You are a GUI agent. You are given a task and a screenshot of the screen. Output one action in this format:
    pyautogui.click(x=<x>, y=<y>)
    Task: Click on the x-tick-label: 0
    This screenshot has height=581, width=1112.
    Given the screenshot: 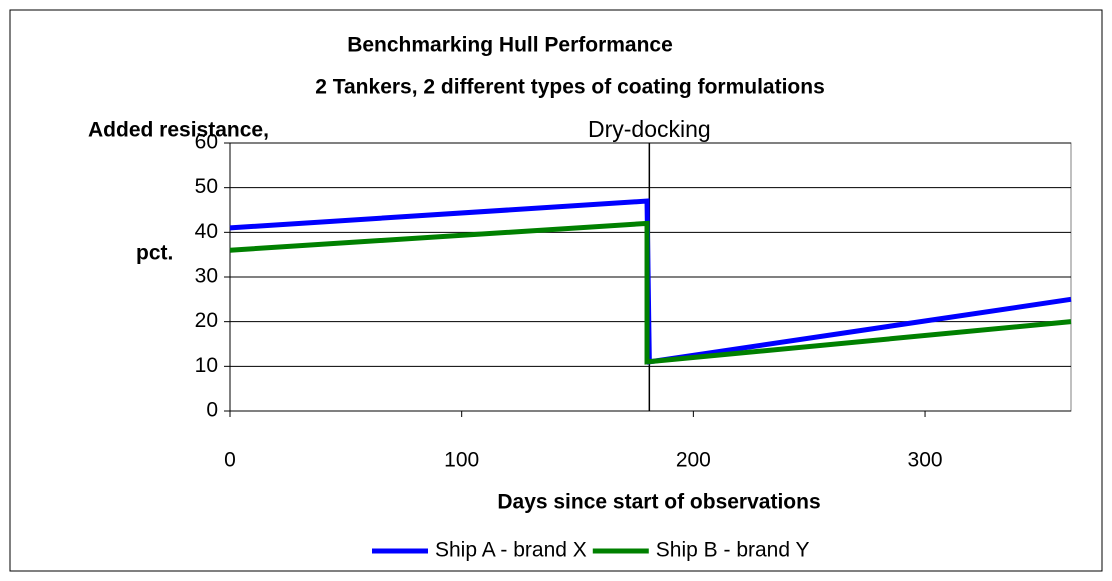 What is the action you would take?
    pyautogui.click(x=230, y=460)
    